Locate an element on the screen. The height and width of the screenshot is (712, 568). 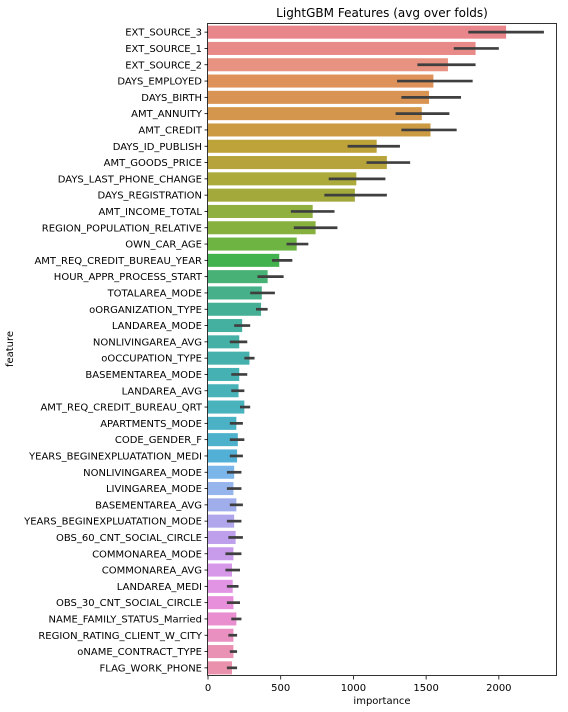
y-tick-label: oORGANIZATION_TYPE is located at coordinates (145, 310).